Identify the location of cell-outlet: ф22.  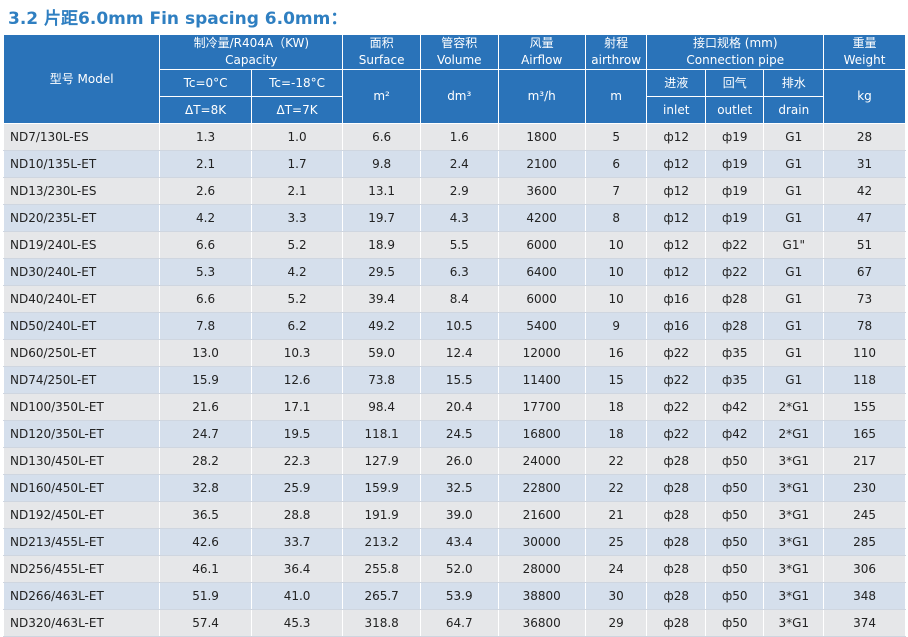
(734, 272).